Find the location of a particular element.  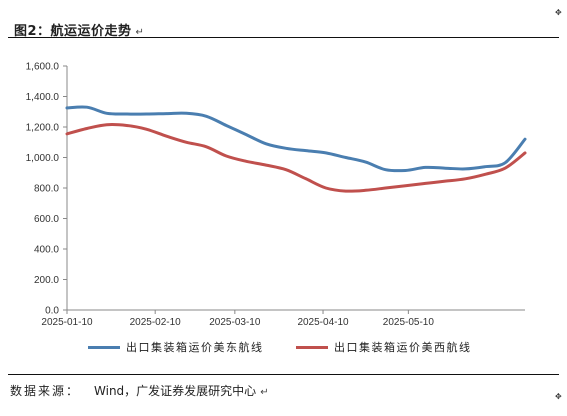

source-text: Wind，广发证券发展研究中心 is located at coordinates (175, 391).